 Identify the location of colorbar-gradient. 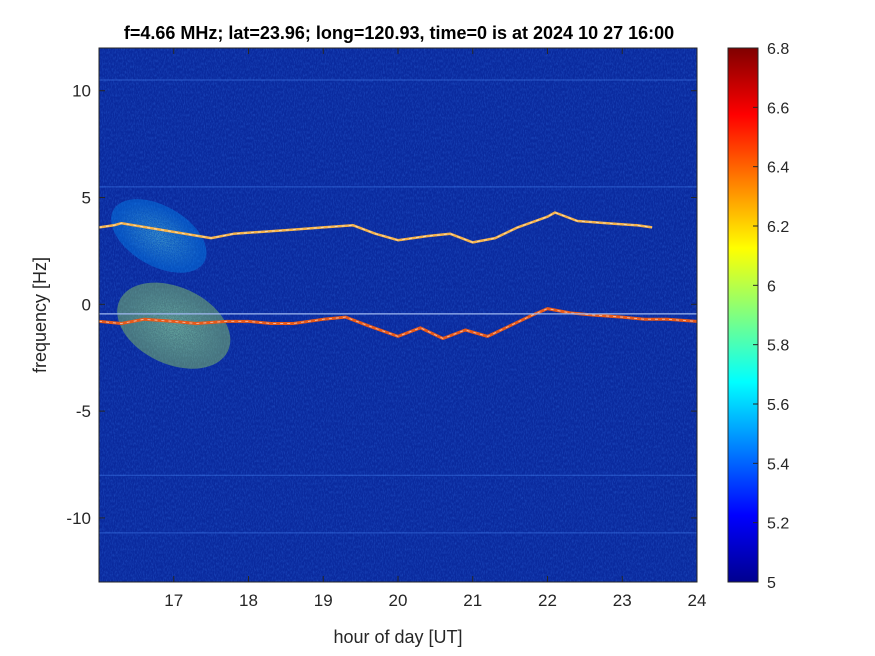
(743, 315).